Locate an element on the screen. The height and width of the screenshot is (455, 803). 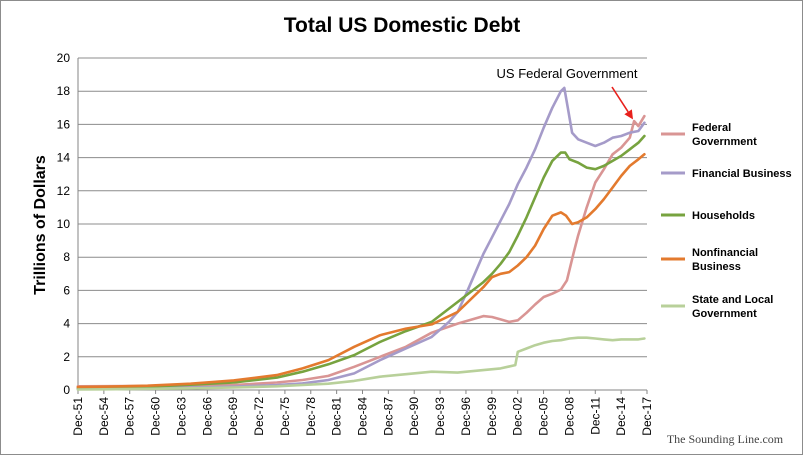
y-tick-label: 6 is located at coordinates (66, 290).